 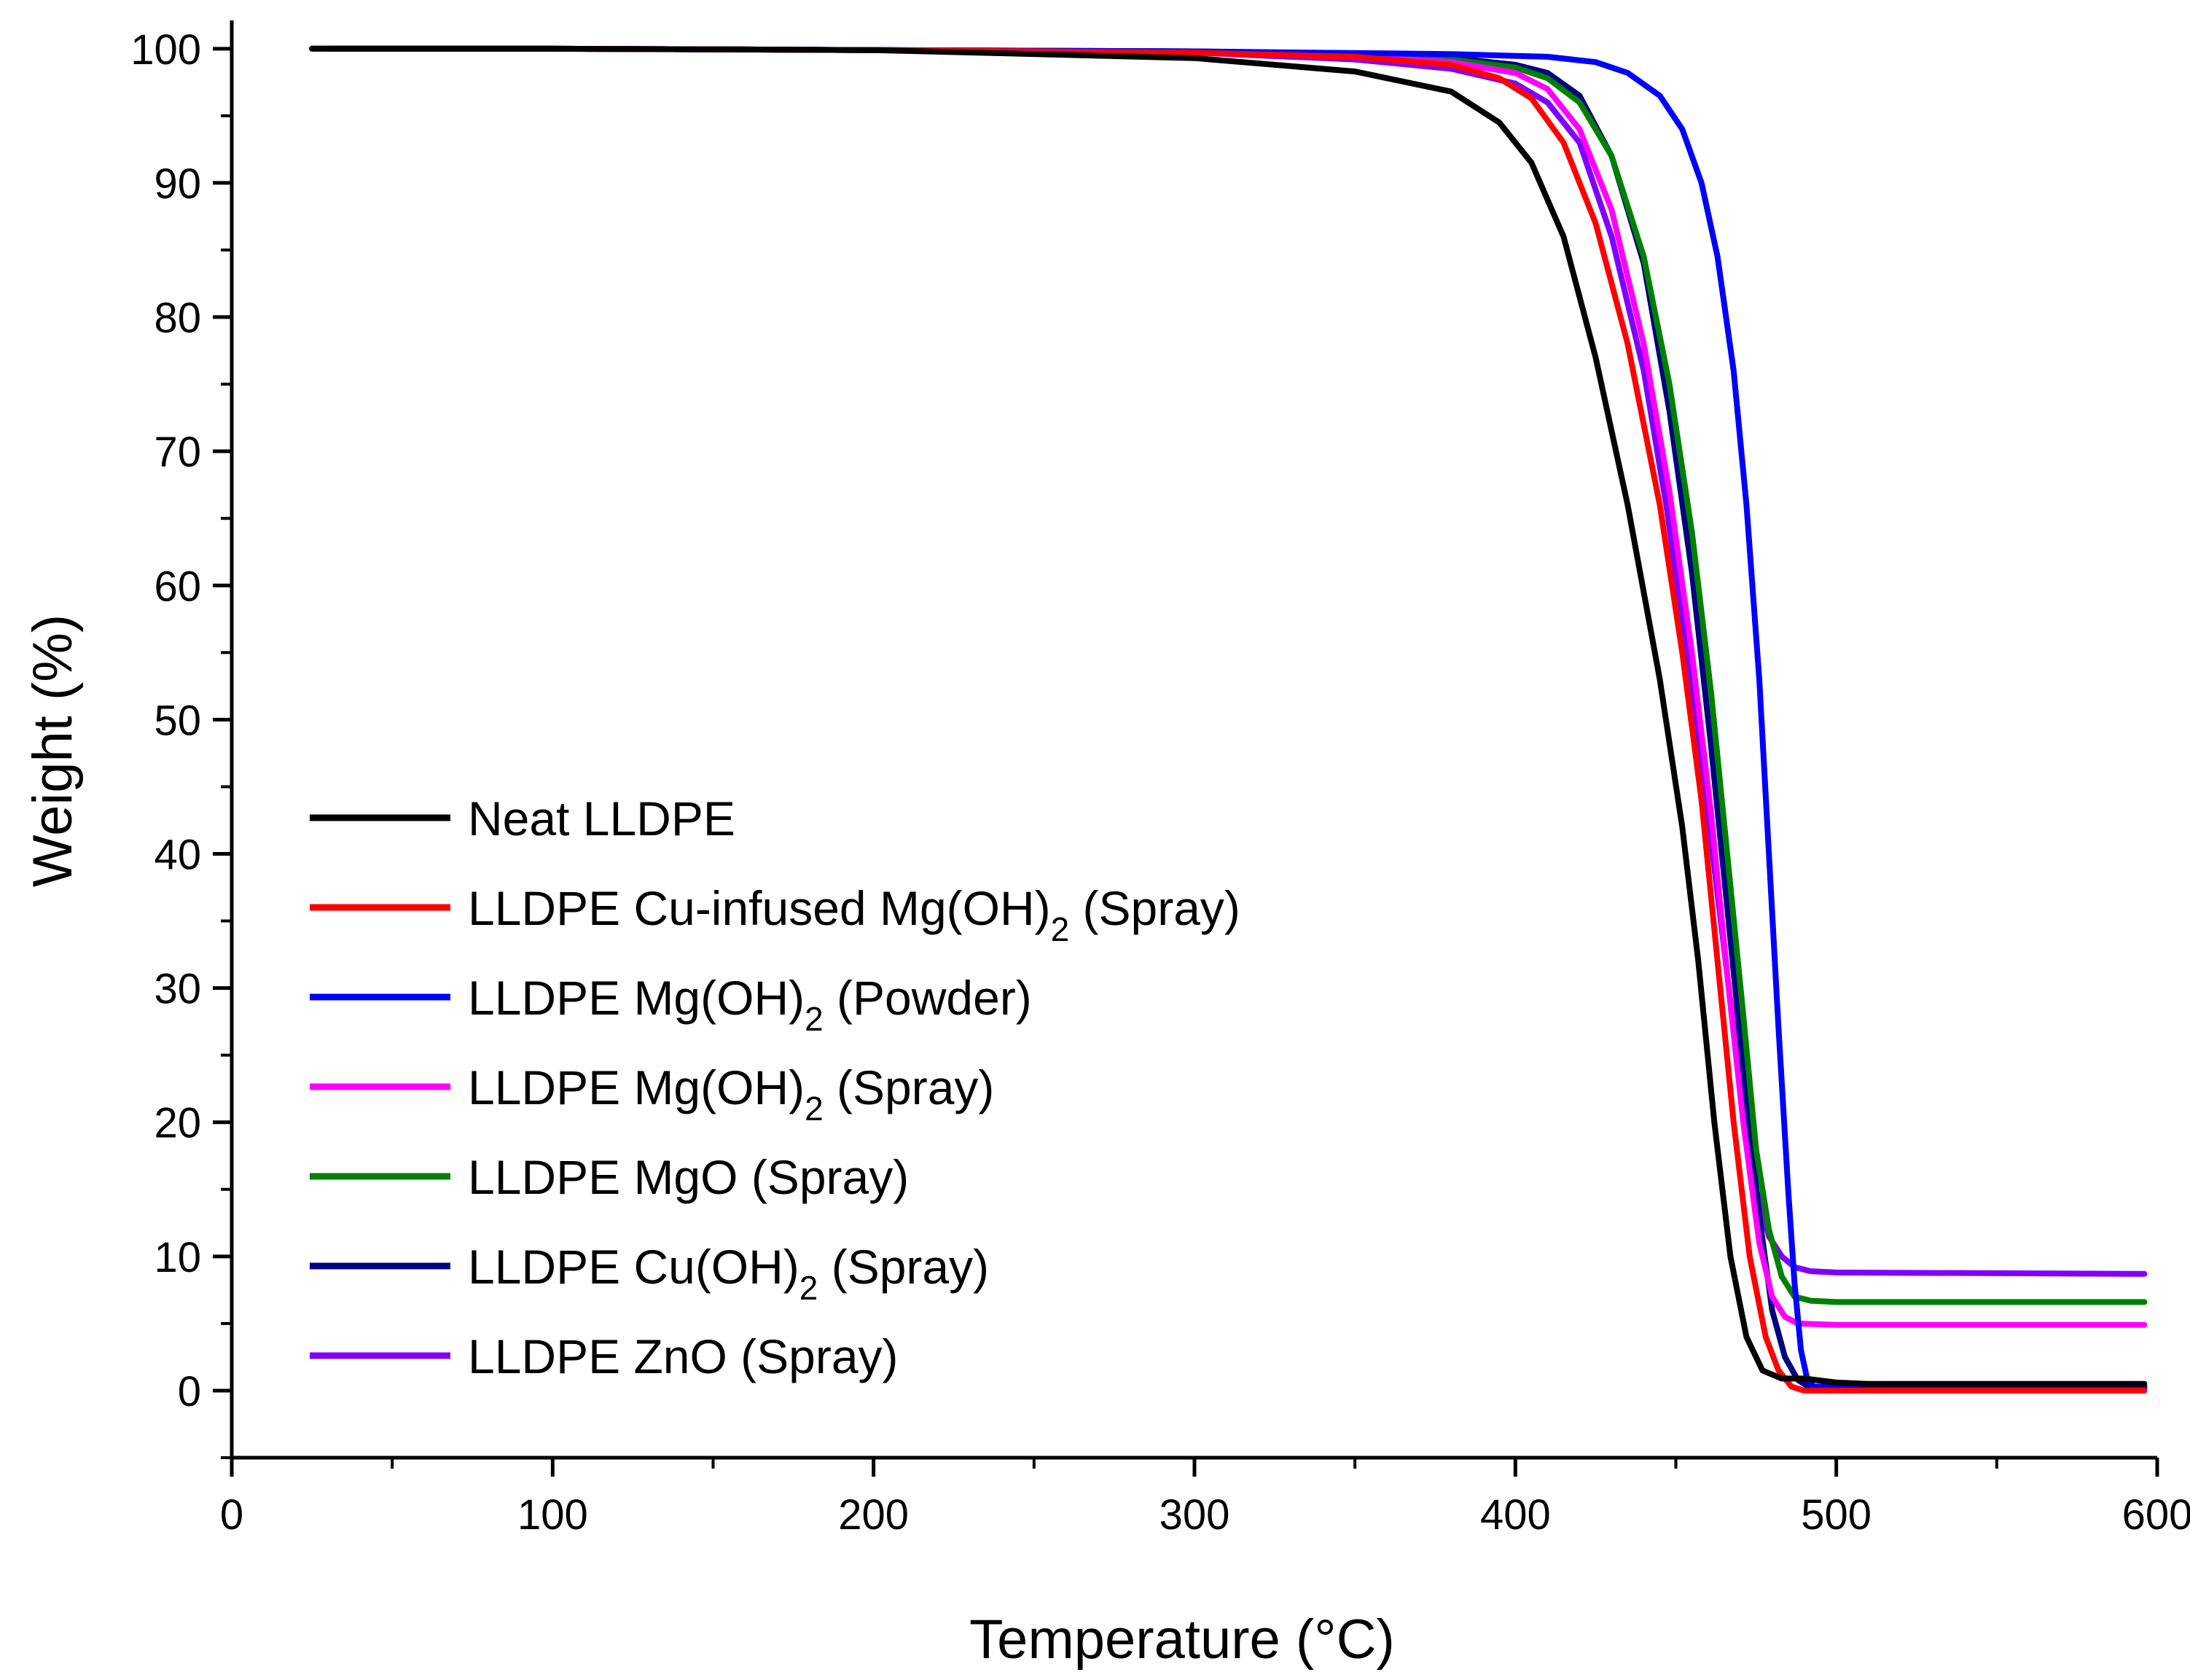 I want to click on legend-label-4: LLDPE MgO (Spray), so click(x=689, y=1177).